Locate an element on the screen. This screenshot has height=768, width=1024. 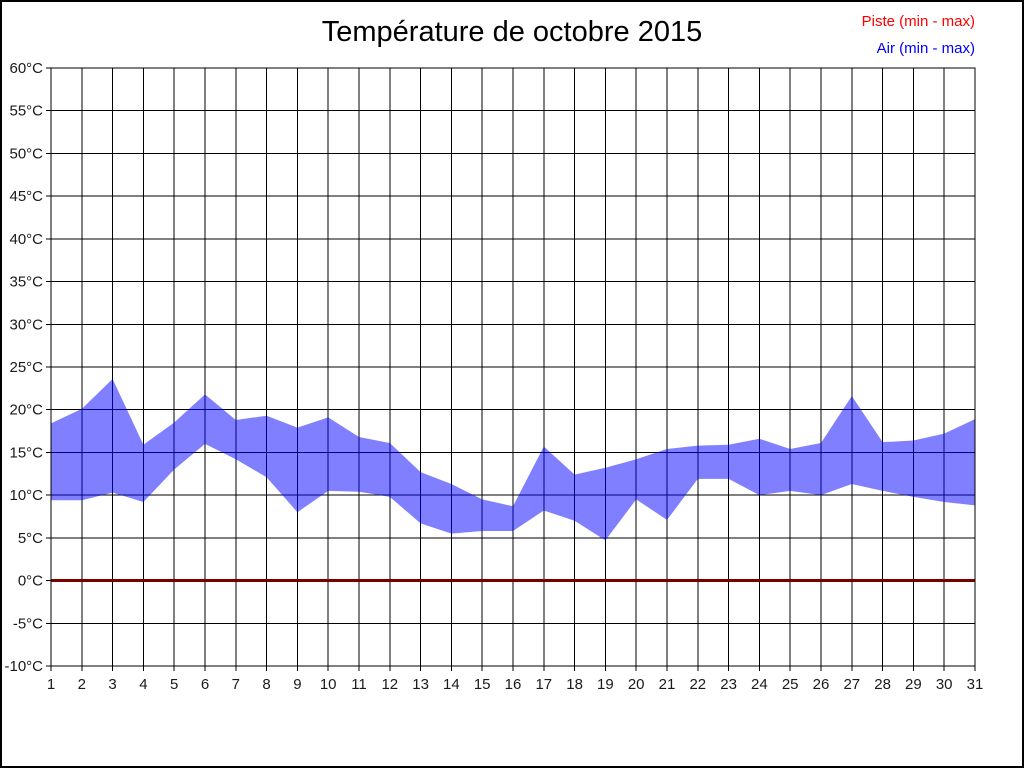
x-tick-label: 9 is located at coordinates (297, 684).